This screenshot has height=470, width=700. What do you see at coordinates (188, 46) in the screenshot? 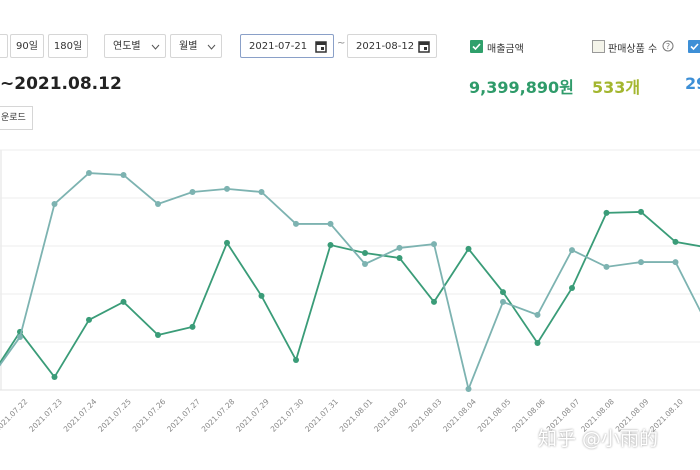
I see `dropdown-label: 월별` at bounding box center [188, 46].